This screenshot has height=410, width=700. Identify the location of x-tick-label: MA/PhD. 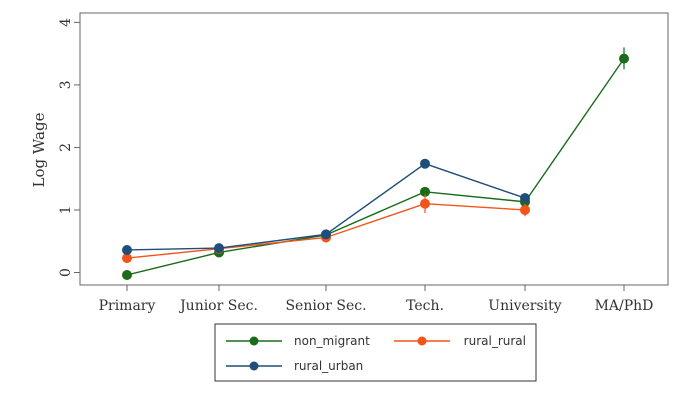
(624, 306).